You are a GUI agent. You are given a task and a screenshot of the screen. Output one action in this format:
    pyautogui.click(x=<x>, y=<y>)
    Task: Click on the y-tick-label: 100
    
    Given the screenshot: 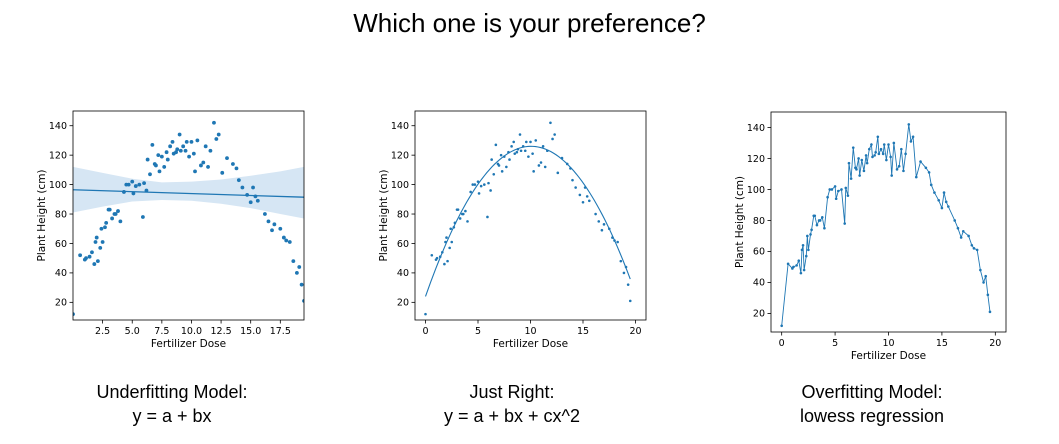 What is the action you would take?
    pyautogui.click(x=400, y=185)
    